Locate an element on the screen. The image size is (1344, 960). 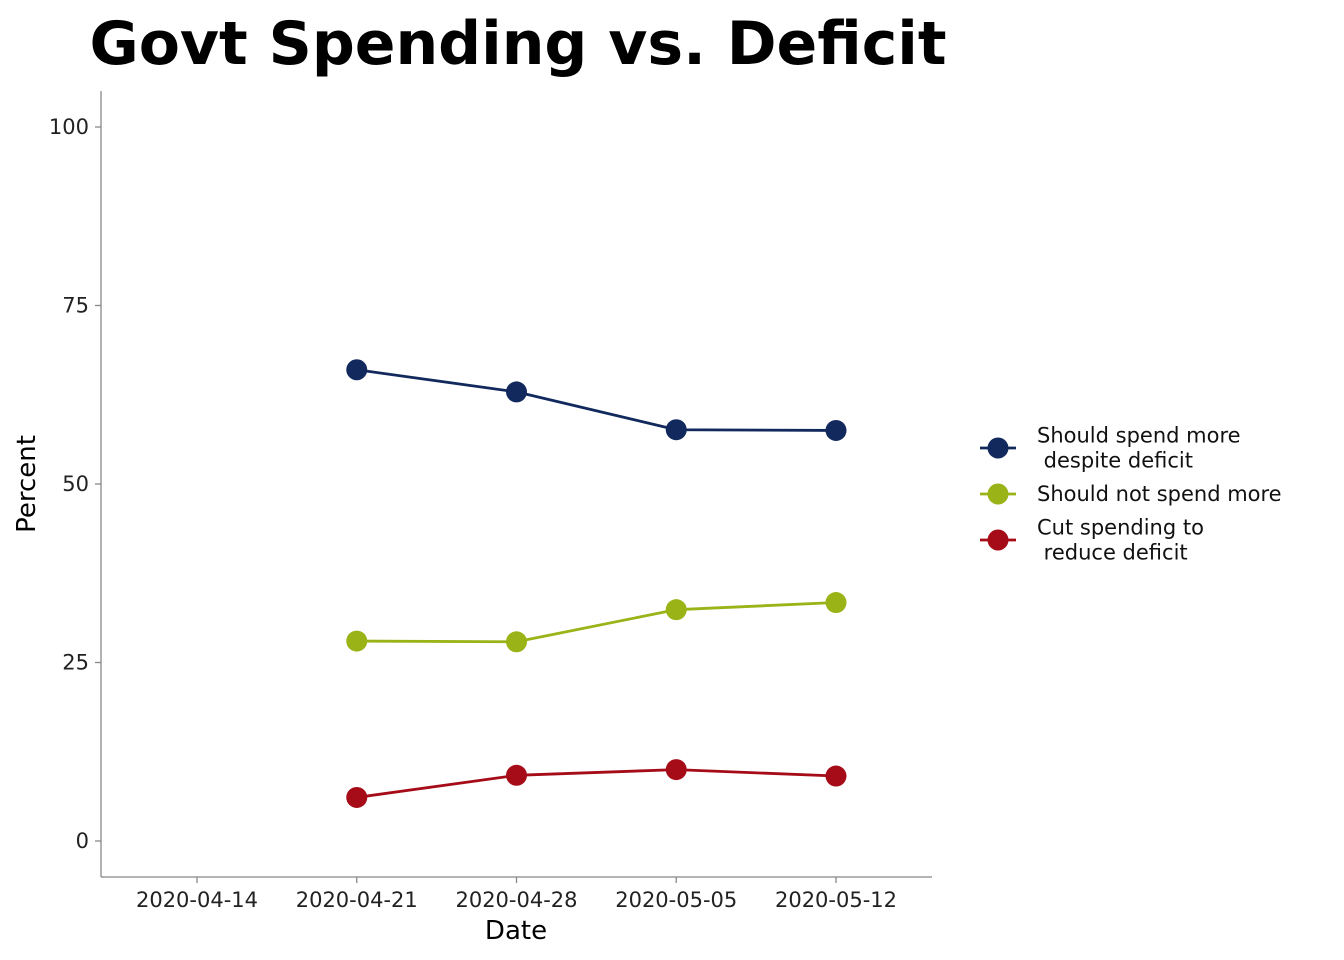
legend-item: Should not spend more is located at coordinates (1131, 494).